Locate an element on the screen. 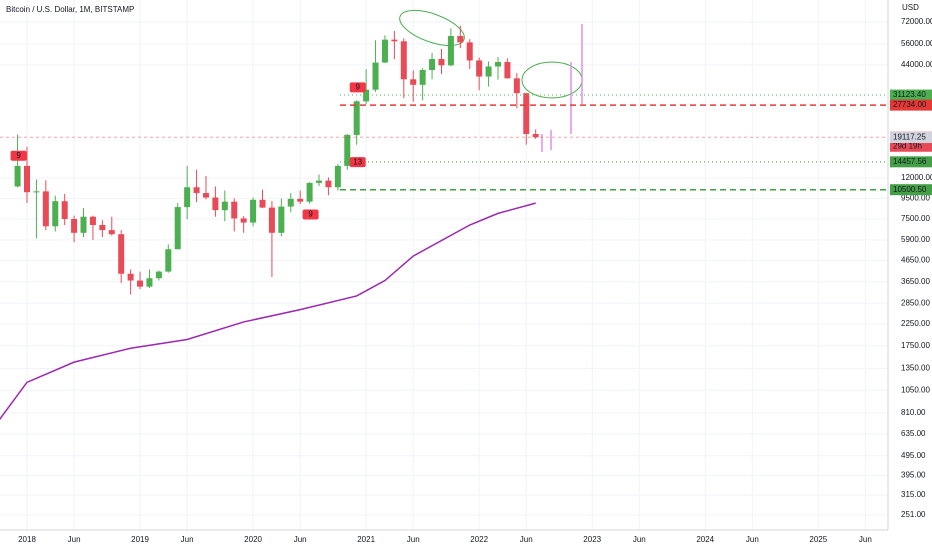  x-tick-label: 2023 is located at coordinates (592, 539).